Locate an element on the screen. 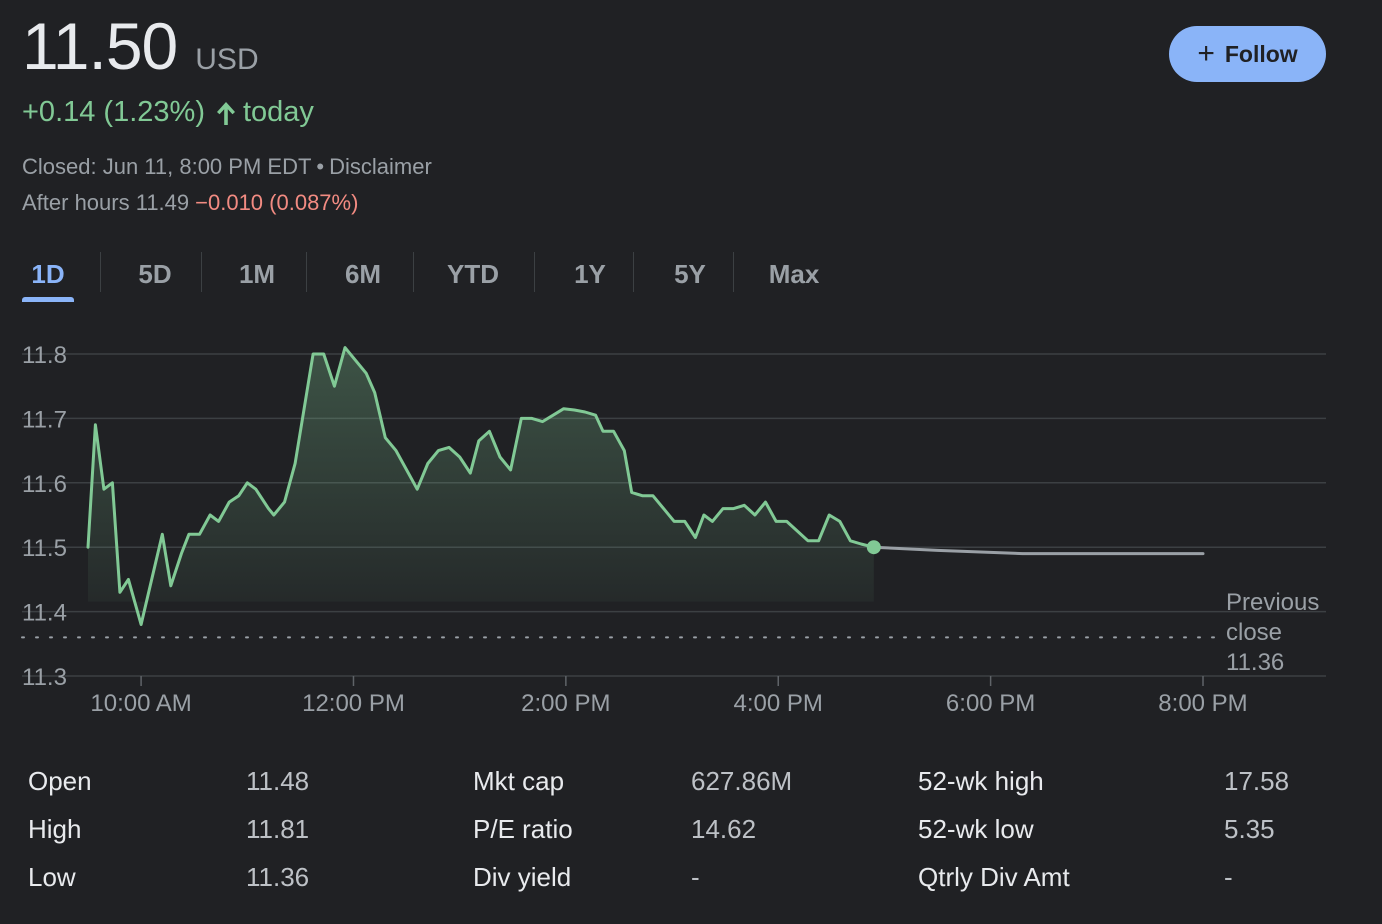  stats-row: Low 11.36 Div yield - Qtrly Div Amt - is located at coordinates (678, 880).